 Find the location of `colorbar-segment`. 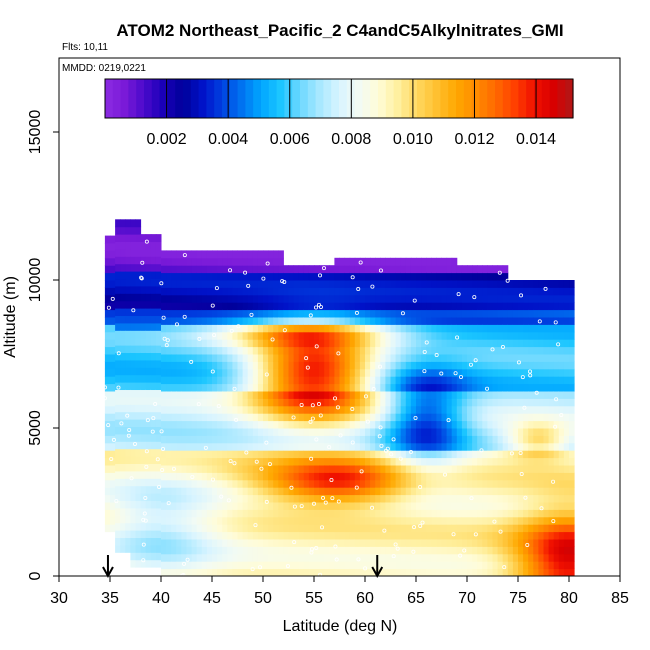

colorbar-segment is located at coordinates (429, 98).